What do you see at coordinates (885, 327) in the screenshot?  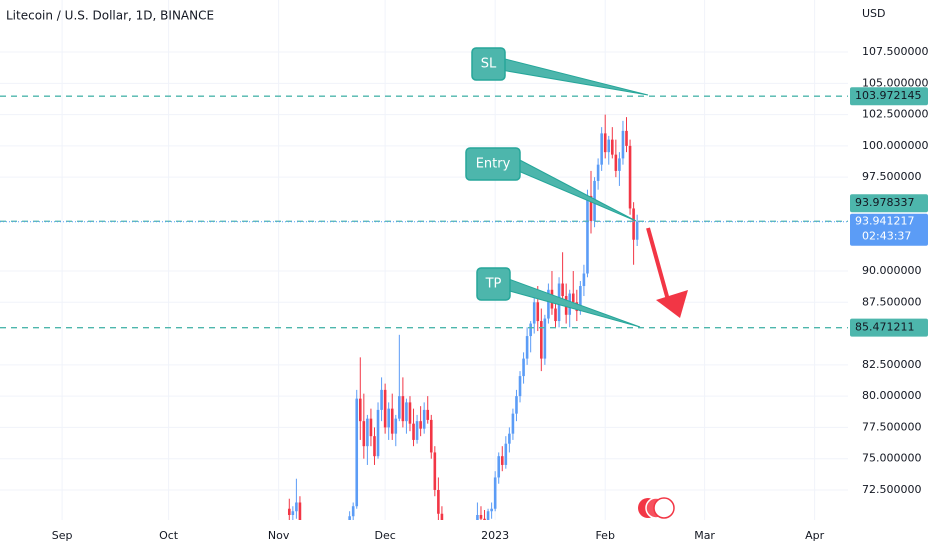 I see `level-price: 85.471211` at bounding box center [885, 327].